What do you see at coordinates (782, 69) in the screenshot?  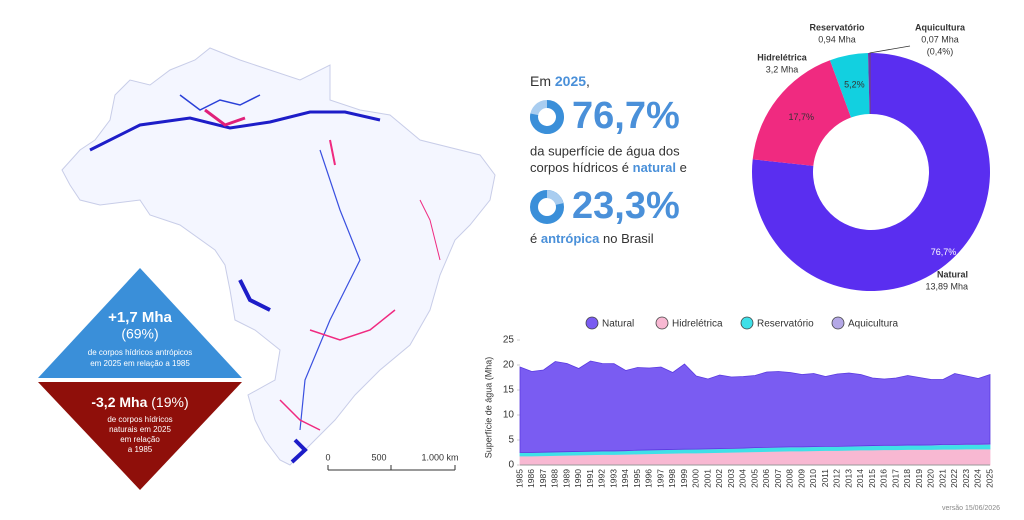 I see `slice-area: 3,2 Mha` at bounding box center [782, 69].